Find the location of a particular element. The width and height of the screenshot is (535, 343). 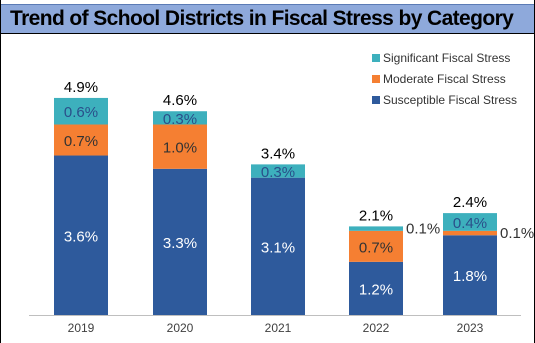

x-tick-label-2020: 2020 is located at coordinates (180, 328).